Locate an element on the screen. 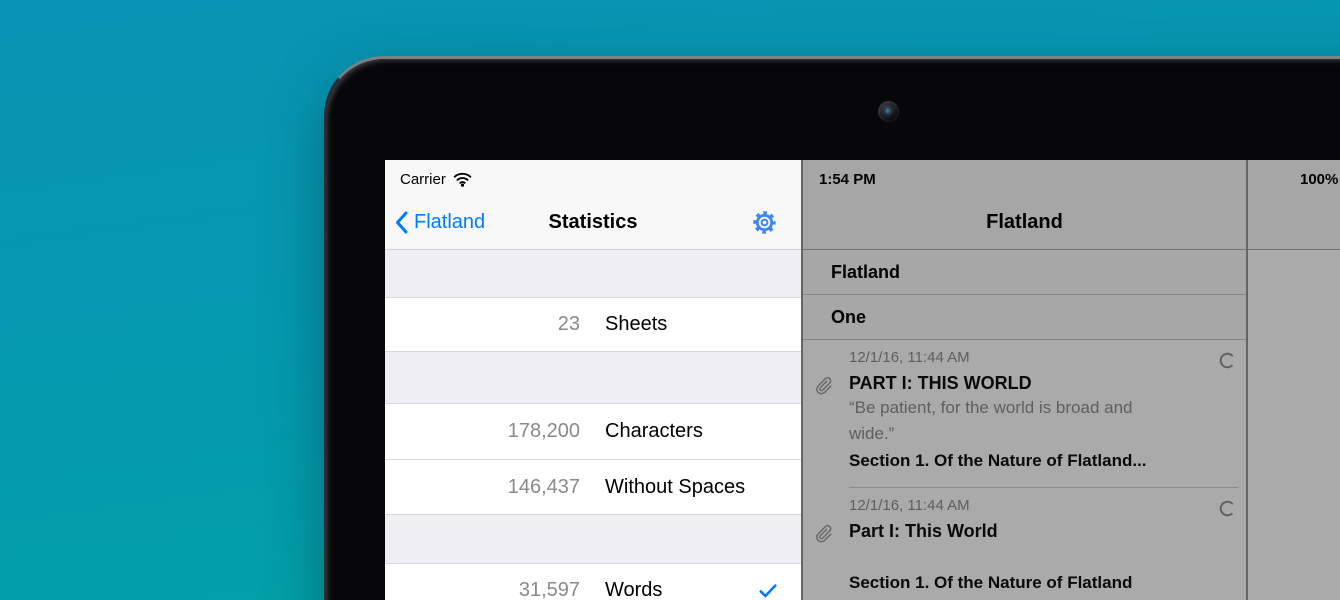 Image resolution: width=1340 pixels, height=600 pixels. statistics-nav-bar: Flatland Statistics is located at coordinates (593, 223).